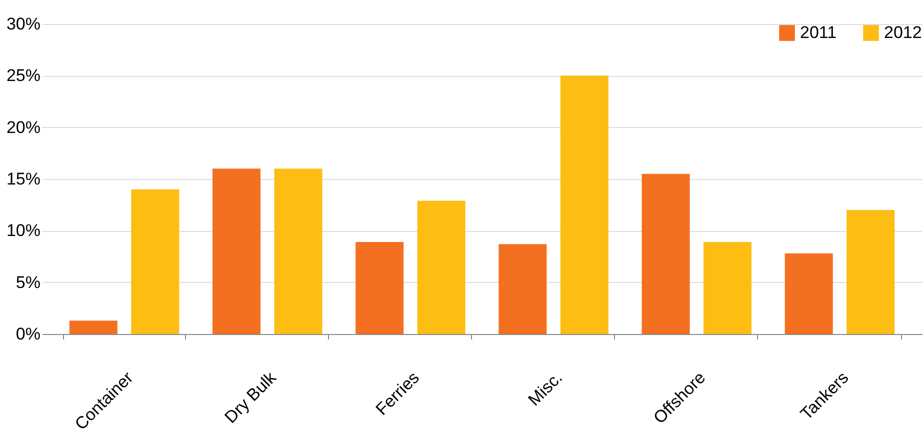 Image resolution: width=924 pixels, height=435 pixels. What do you see at coordinates (818, 32) in the screenshot?
I see `legend-label: 2011` at bounding box center [818, 32].